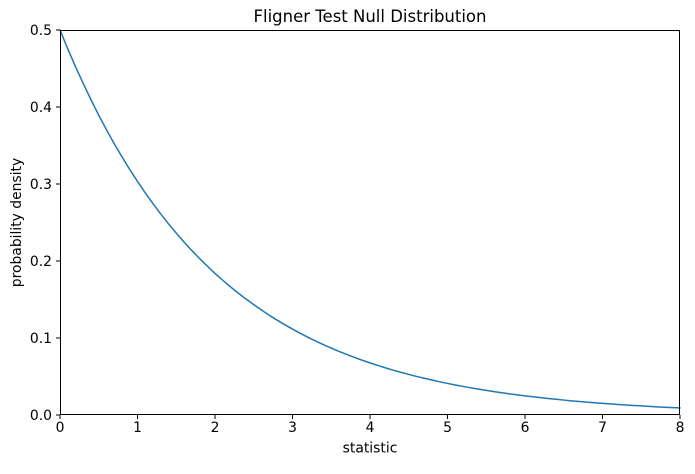 The height and width of the screenshot is (474, 695). I want to click on x-axis-label: statistic, so click(370, 449).